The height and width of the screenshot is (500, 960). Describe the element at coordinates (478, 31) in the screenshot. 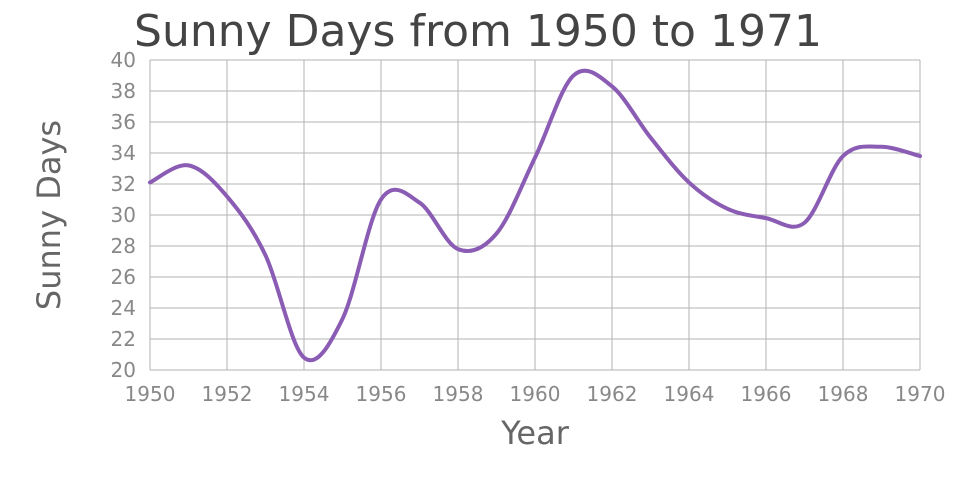

I see `chart-title: Sunny Days from 1950 to 1971` at that location.